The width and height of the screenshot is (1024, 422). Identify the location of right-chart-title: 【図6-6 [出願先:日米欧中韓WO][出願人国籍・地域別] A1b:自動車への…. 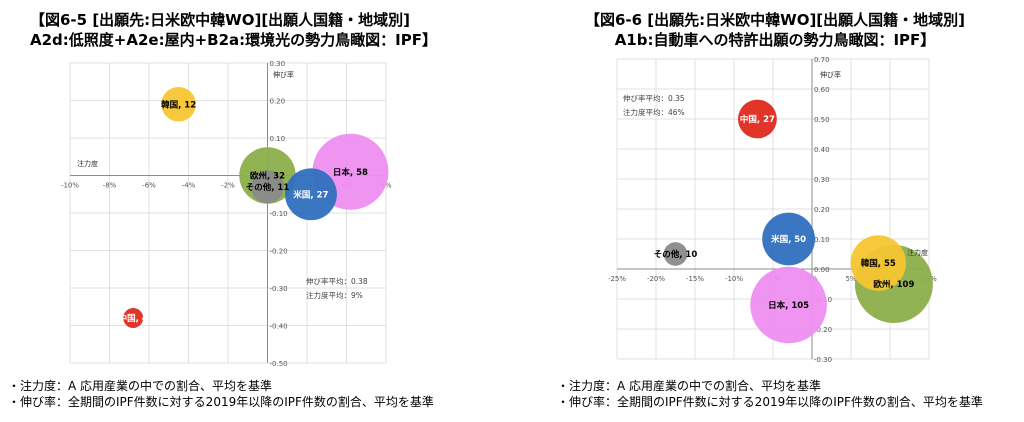
(775, 30).